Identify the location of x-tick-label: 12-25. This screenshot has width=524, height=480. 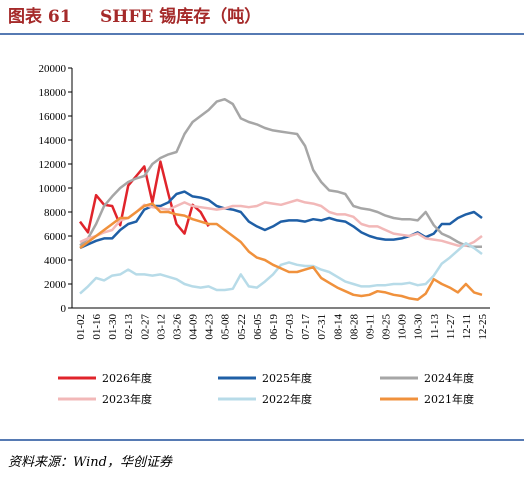
(483, 327).